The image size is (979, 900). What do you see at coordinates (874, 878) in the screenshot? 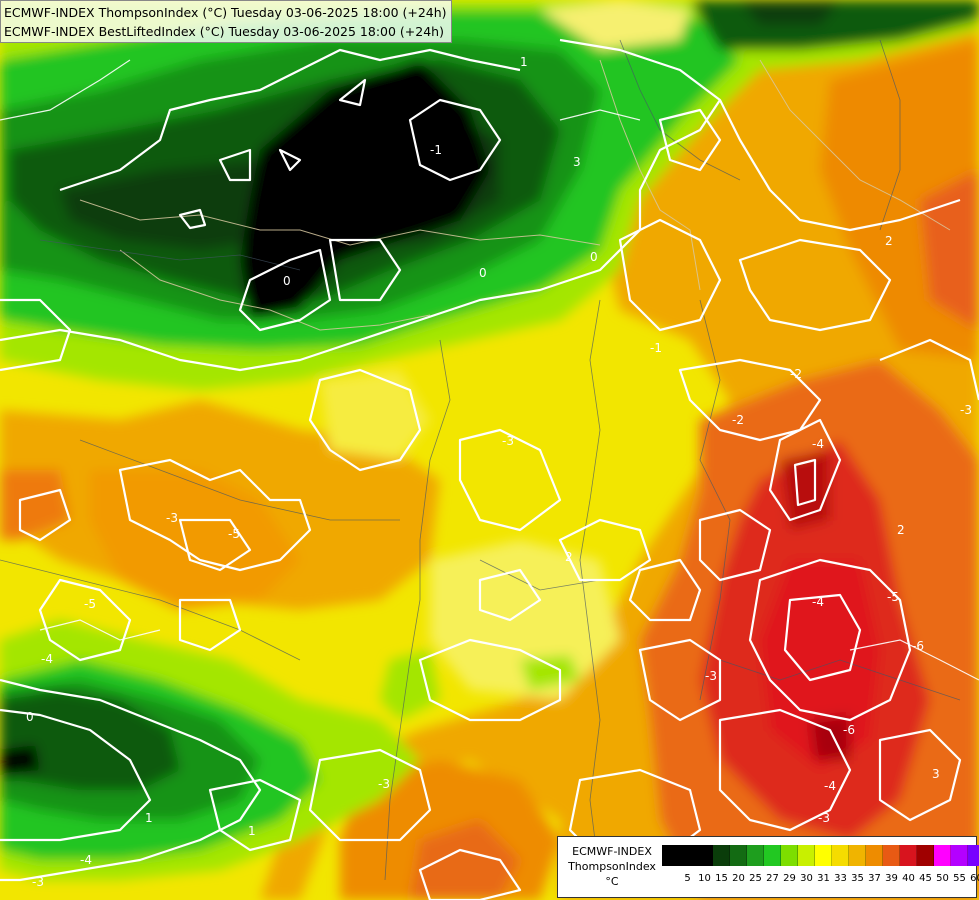
I see `legend-tick-label: 37` at bounding box center [874, 878].